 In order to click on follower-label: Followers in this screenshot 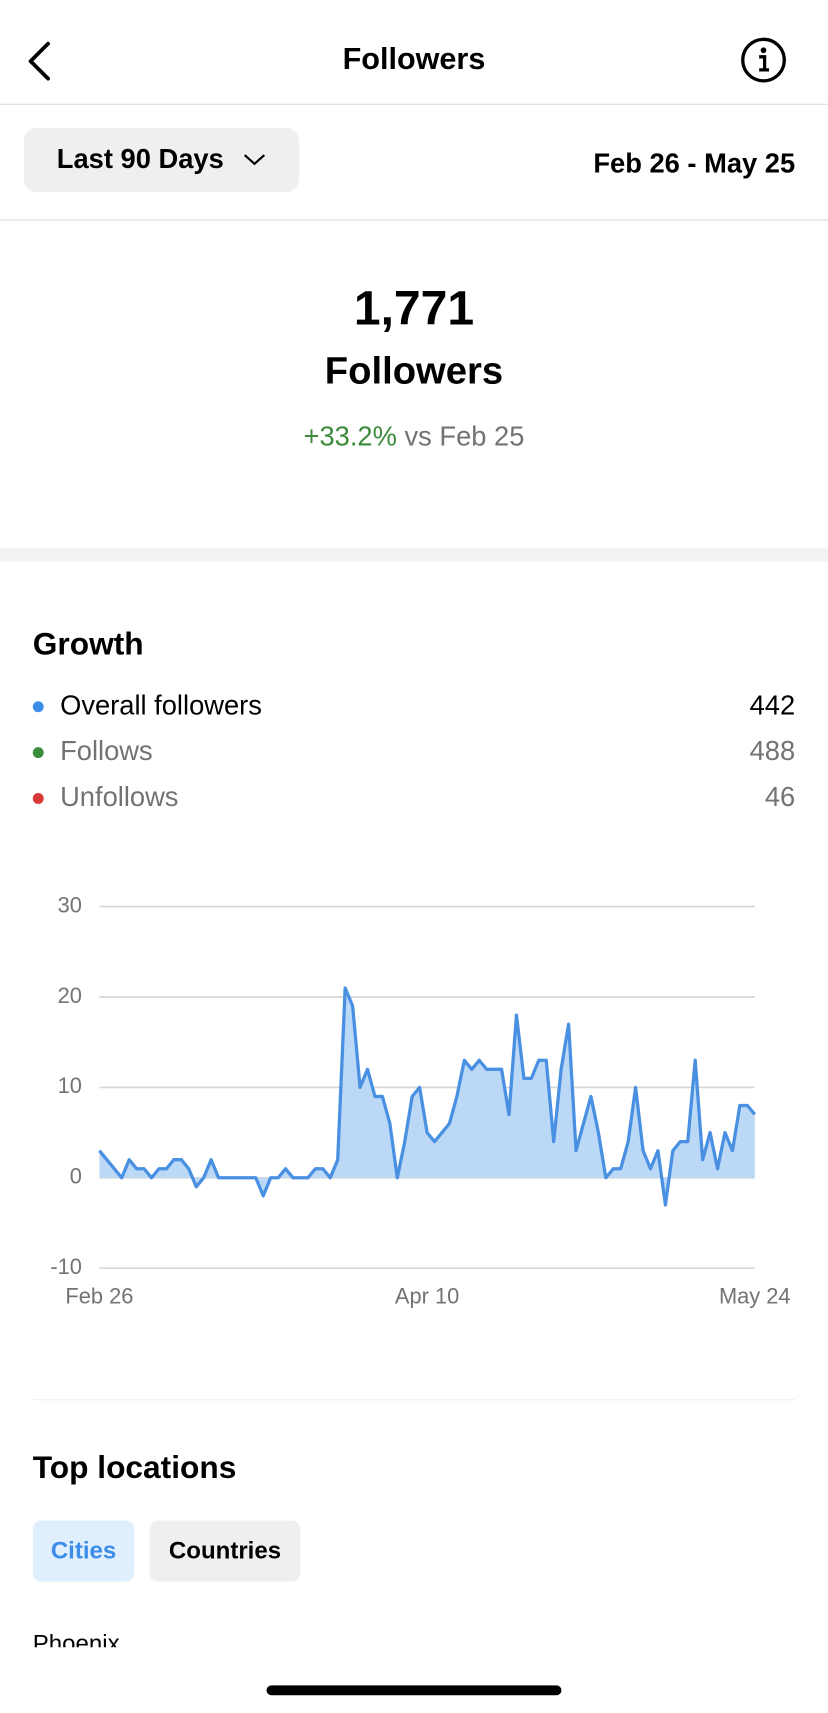, I will do `click(414, 371)`.